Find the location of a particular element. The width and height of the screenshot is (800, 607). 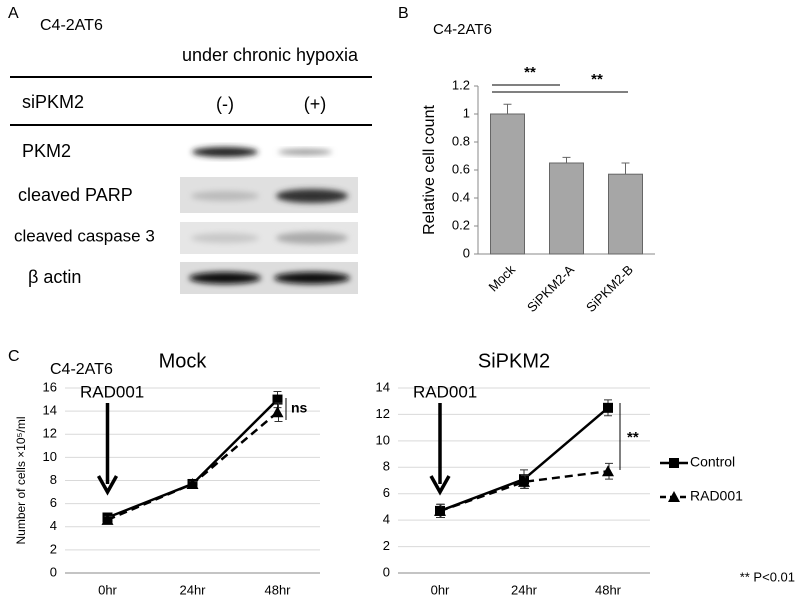

lane-label: (+) is located at coordinates (315, 104).